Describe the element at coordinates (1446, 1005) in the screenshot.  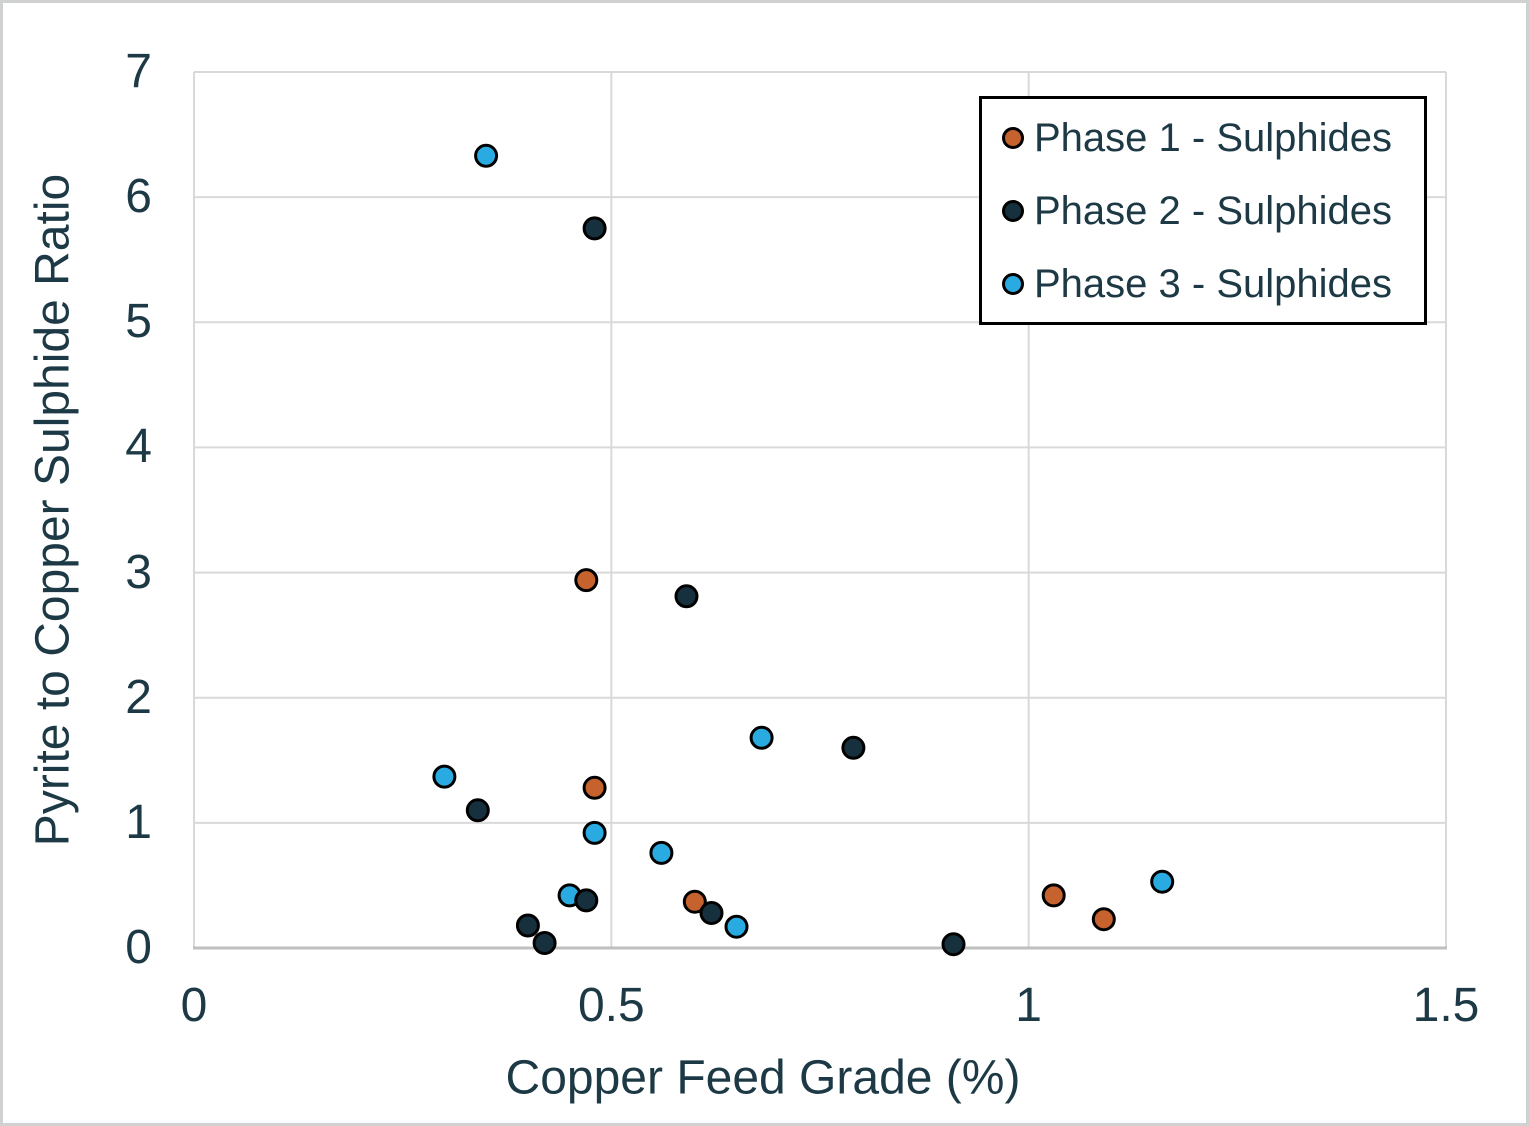
I see `x-tick-label: 1.5` at that location.